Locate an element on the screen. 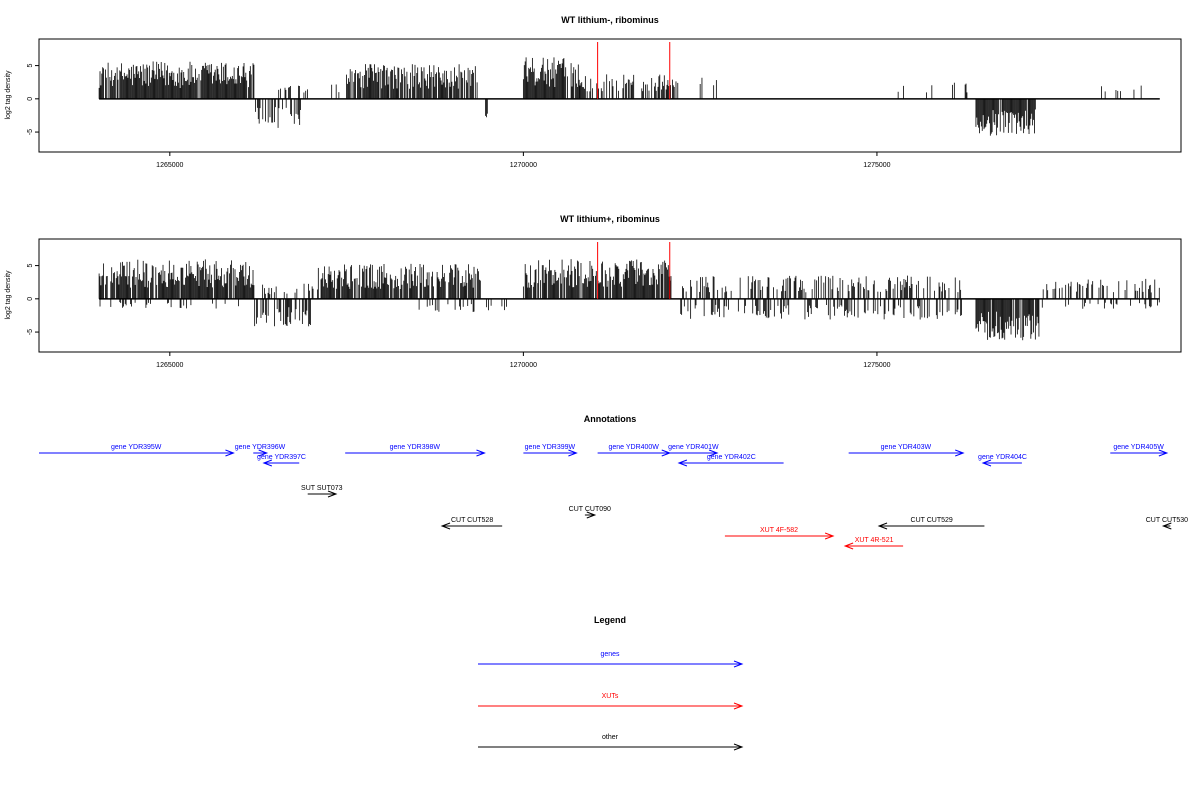 The image size is (1200, 800). annotation-feature: gene YDR399W is located at coordinates (550, 450).